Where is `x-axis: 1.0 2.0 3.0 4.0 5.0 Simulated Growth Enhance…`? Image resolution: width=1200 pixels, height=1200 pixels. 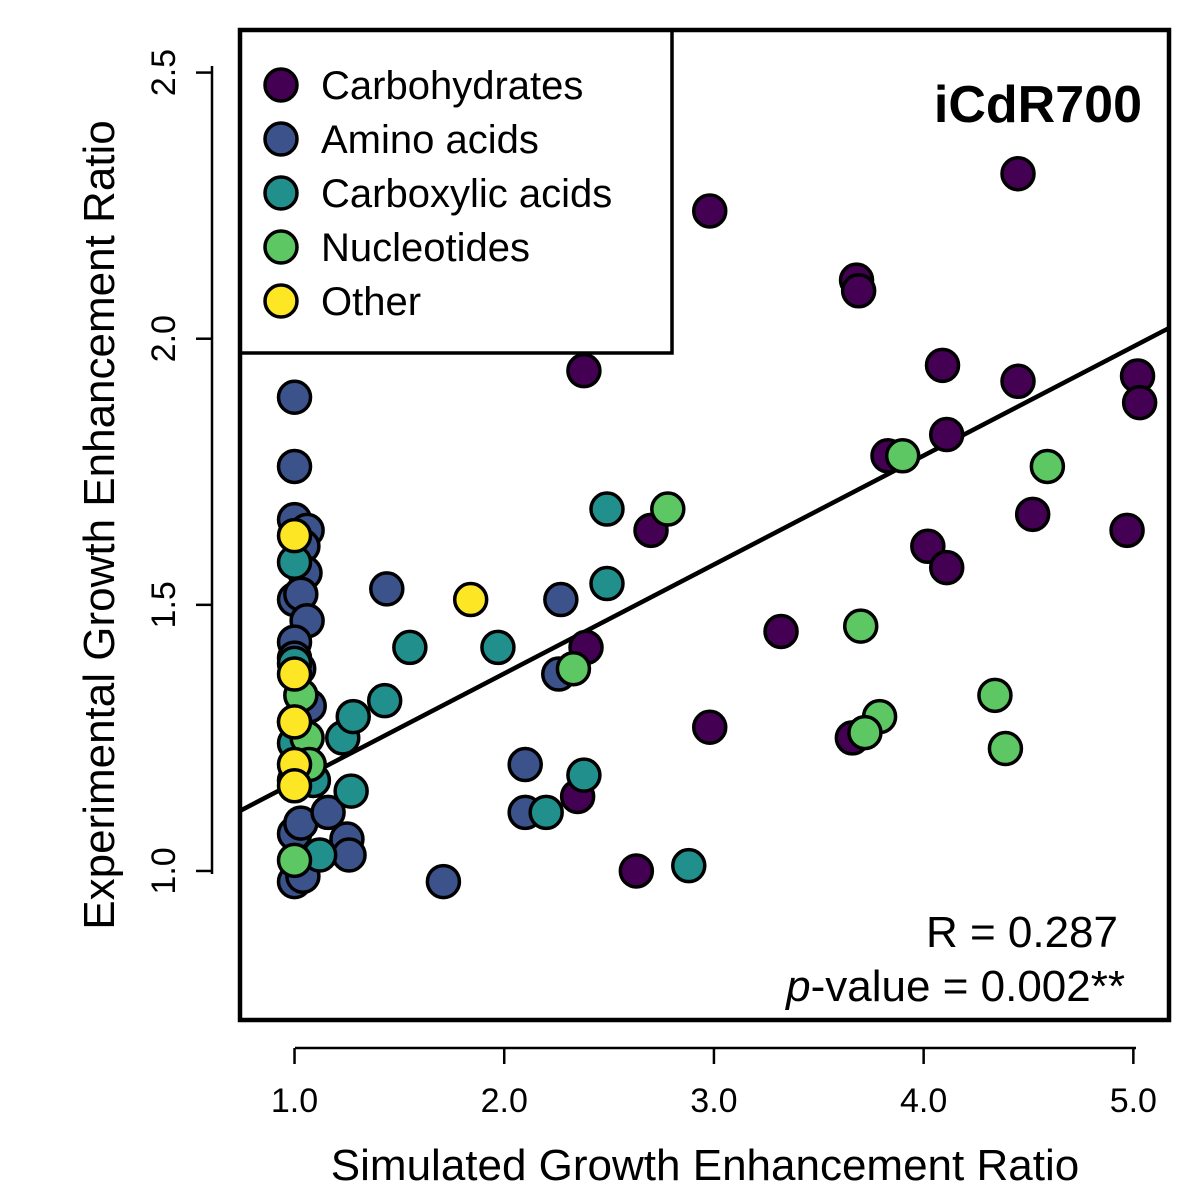 x-axis: 1.0 2.0 3.0 4.0 5.0 Simulated Growth Enhance… is located at coordinates (714, 1118).